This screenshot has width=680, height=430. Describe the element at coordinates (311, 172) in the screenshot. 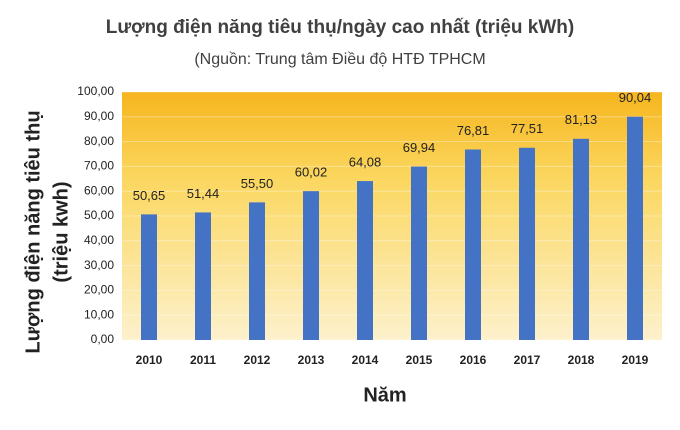

I see `value-label: 60,02` at that location.